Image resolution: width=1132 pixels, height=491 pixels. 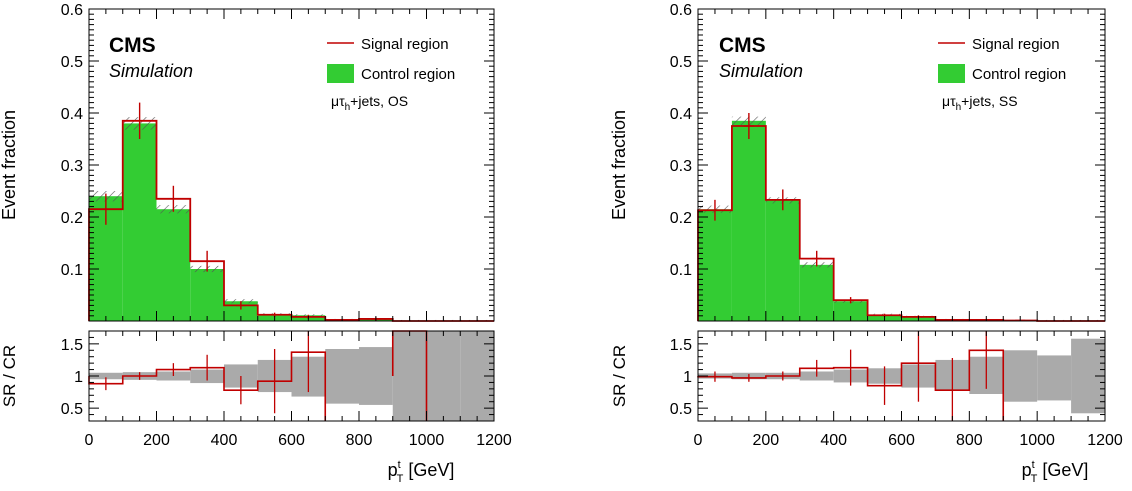 I want to click on ss-cms-label: CMS, so click(x=742, y=45).